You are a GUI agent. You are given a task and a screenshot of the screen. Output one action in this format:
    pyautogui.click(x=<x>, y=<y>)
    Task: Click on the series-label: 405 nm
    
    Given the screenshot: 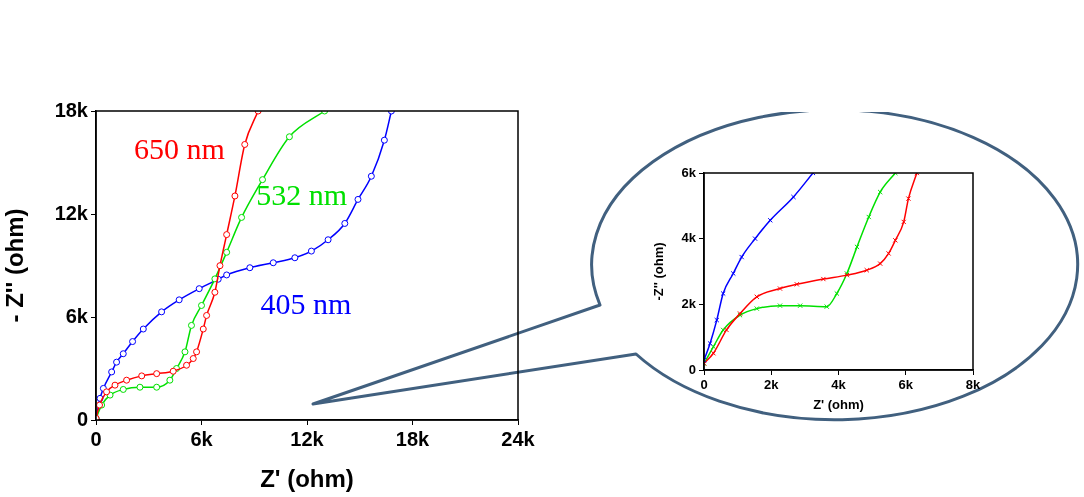 What is the action you would take?
    pyautogui.click(x=306, y=303)
    